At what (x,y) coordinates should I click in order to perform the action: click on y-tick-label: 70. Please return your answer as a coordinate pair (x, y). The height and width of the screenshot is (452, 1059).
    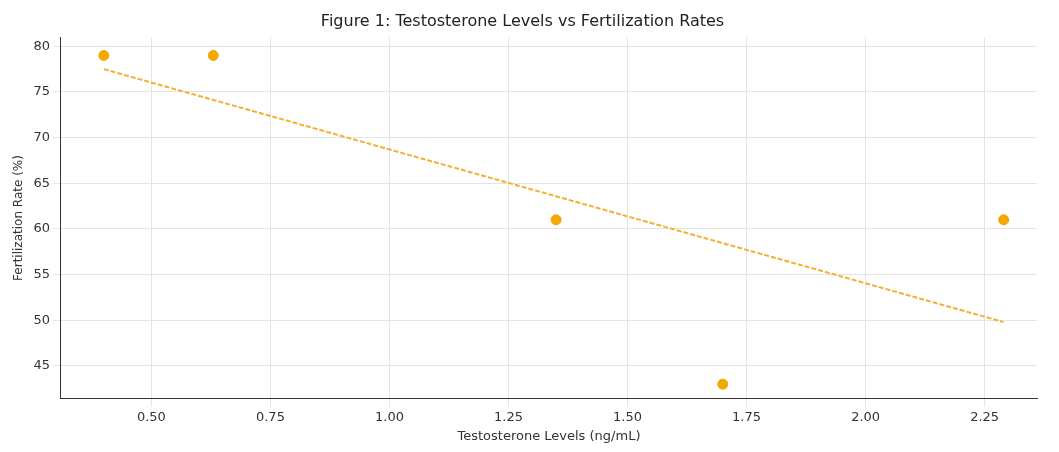
    Looking at the image, I should click on (41, 137).